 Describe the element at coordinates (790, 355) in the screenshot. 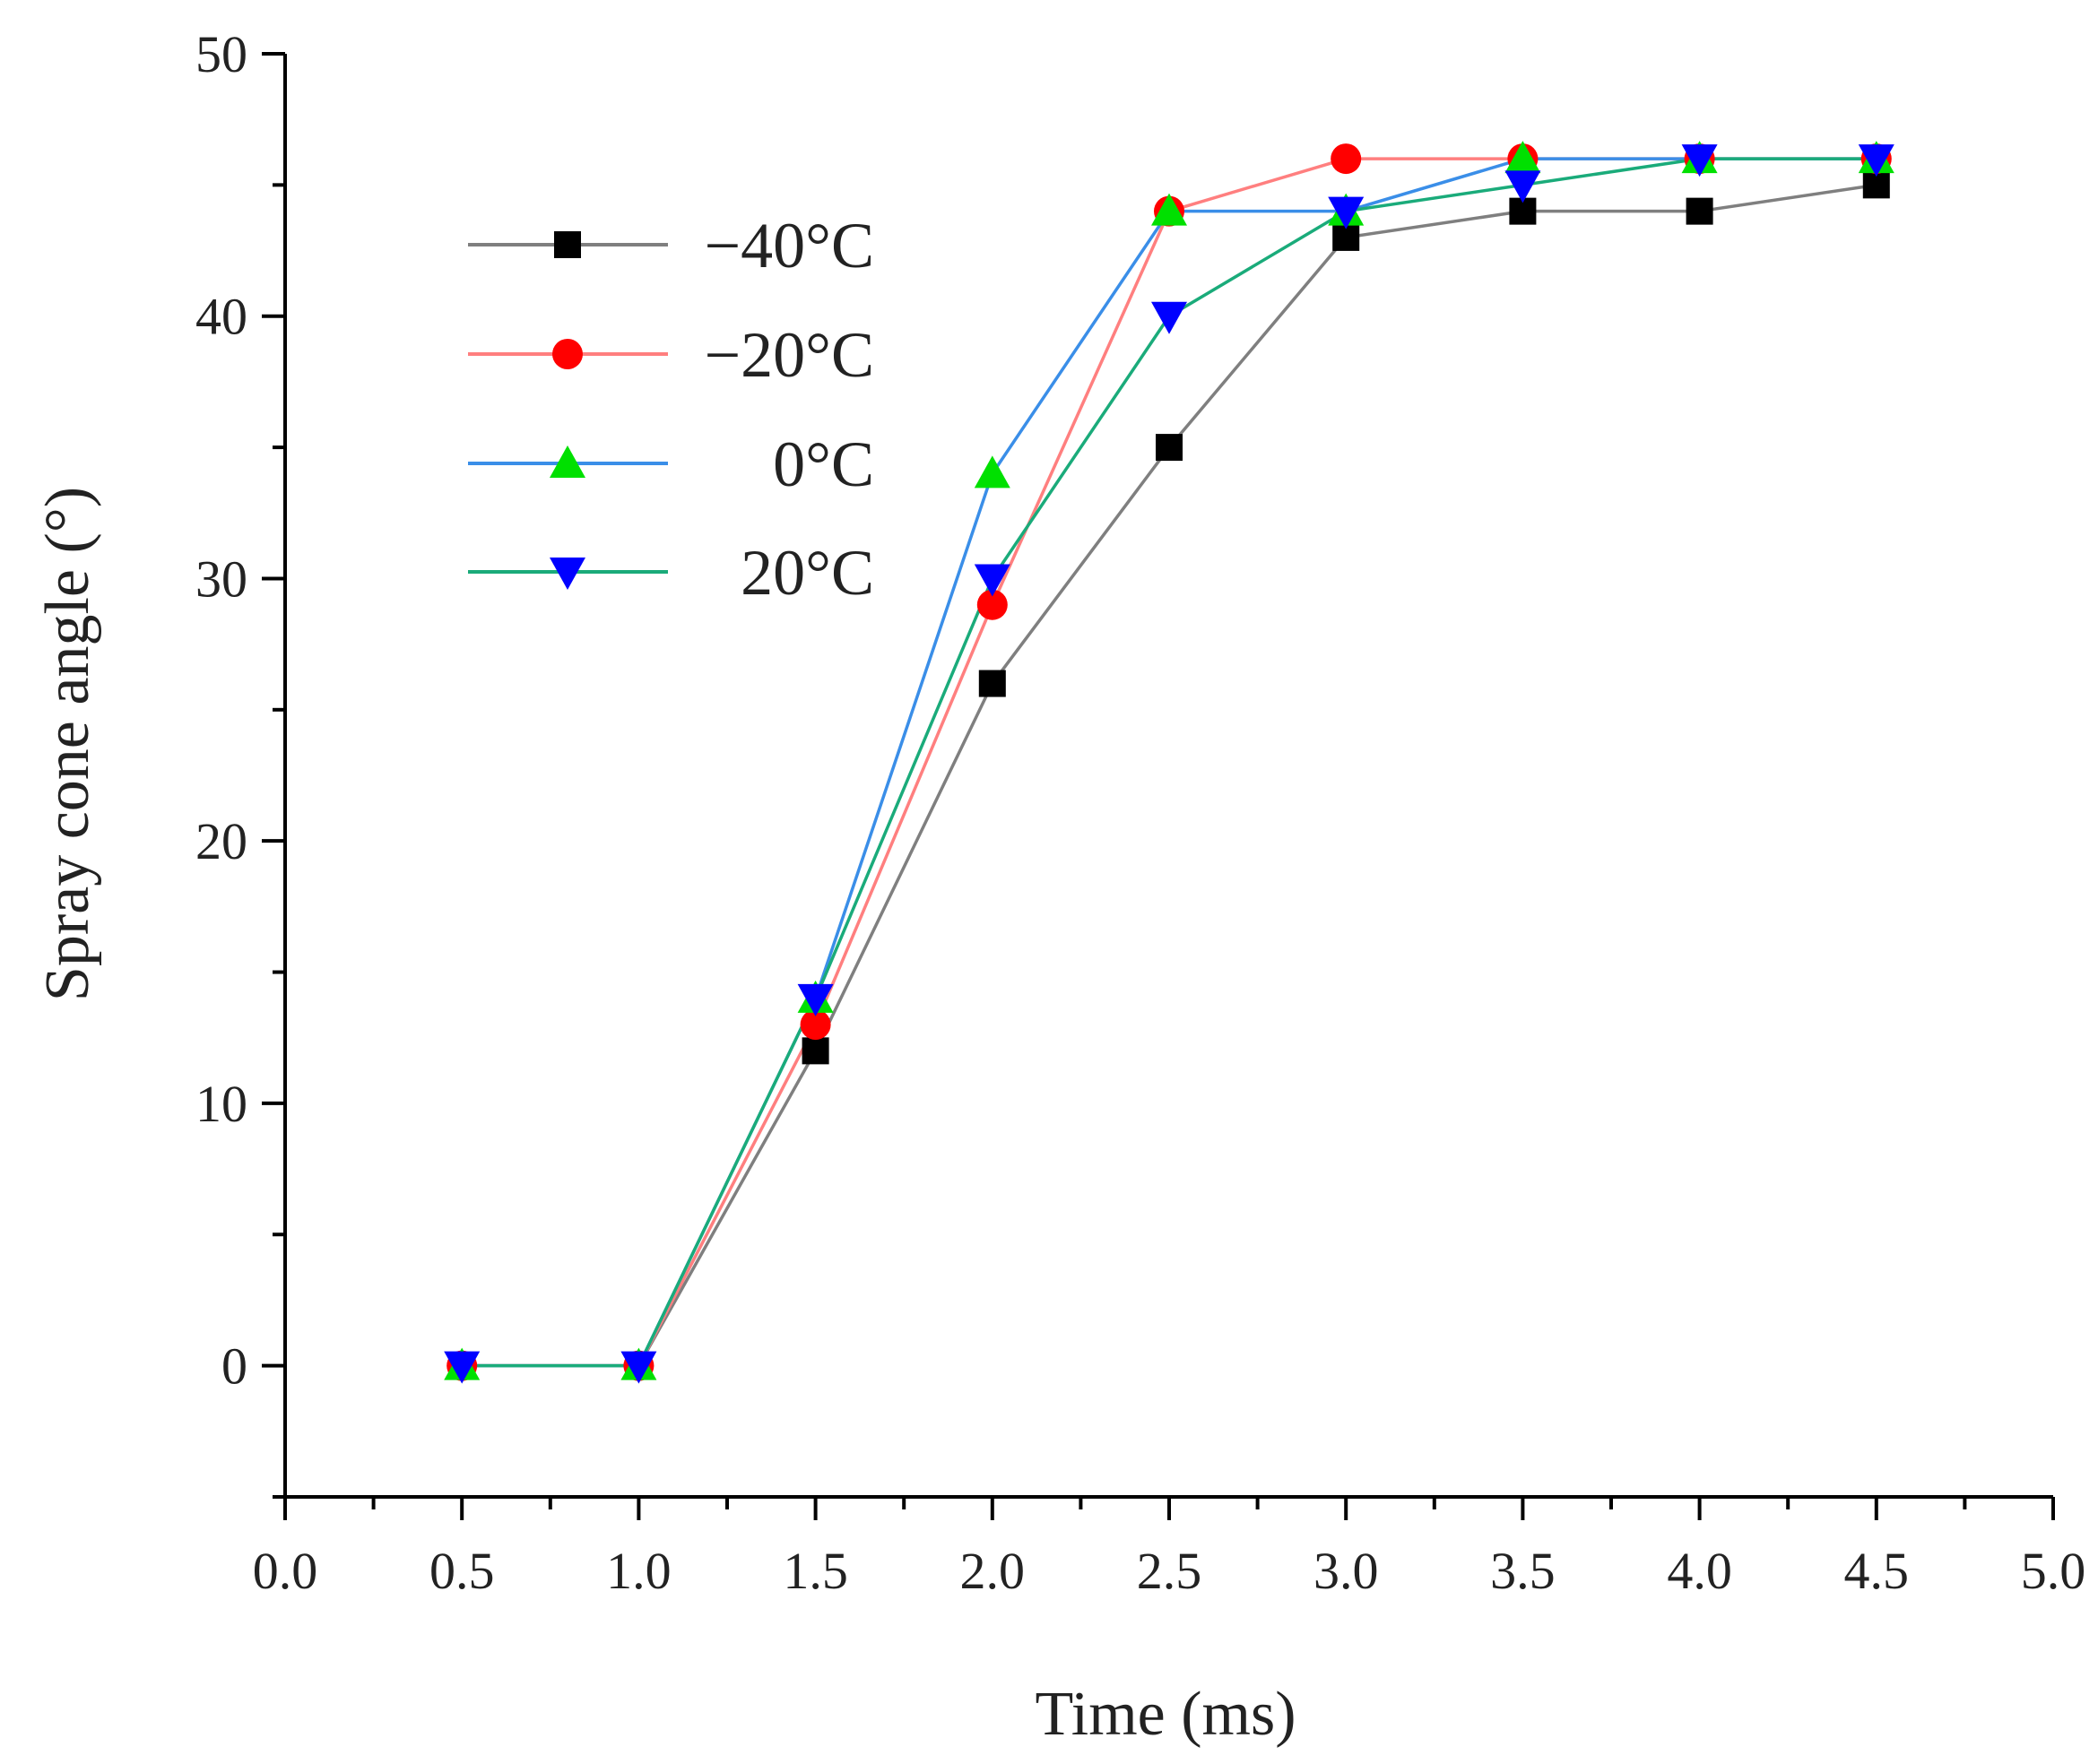

I see `legend-label-1: −20°C` at that location.